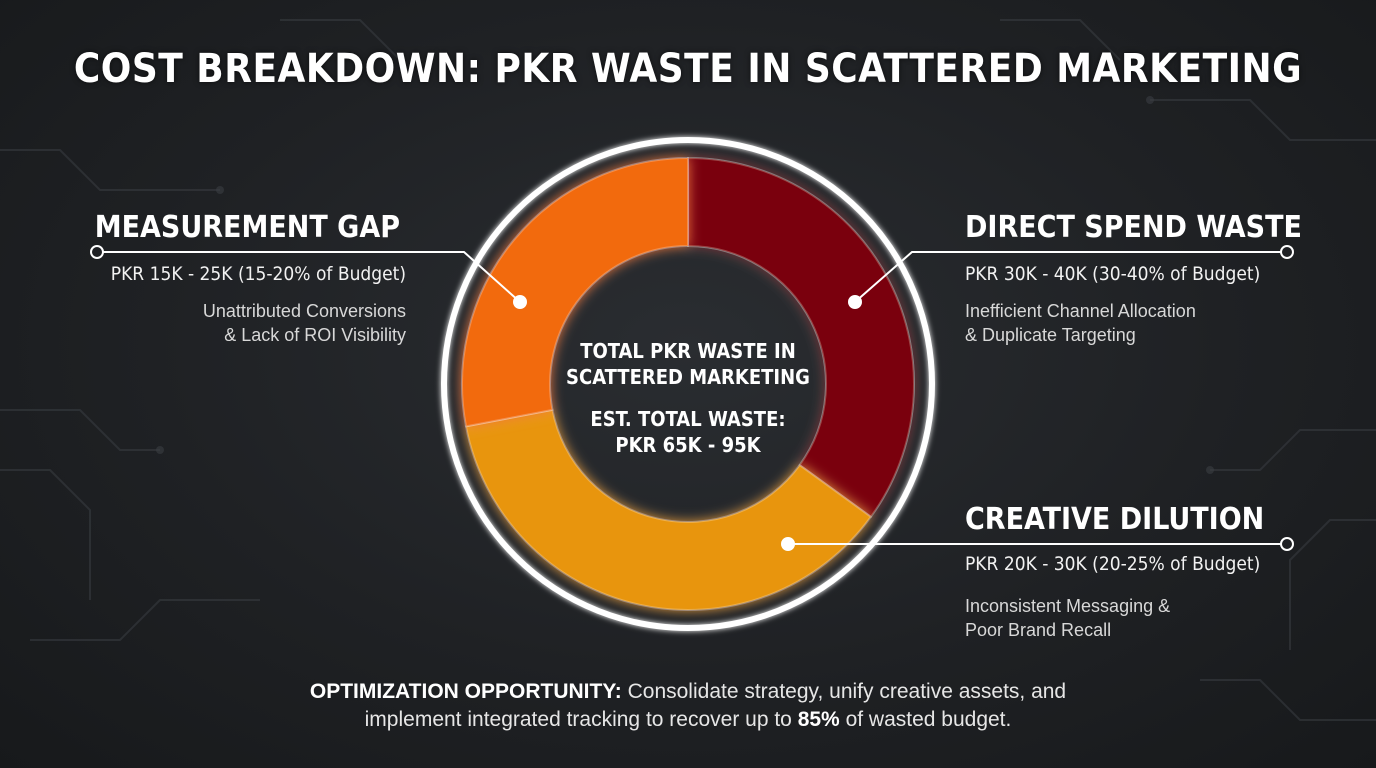 This screenshot has height=768, width=1376. I want to click on center-line-2: SCATTERED MARKETING, so click(688, 377).